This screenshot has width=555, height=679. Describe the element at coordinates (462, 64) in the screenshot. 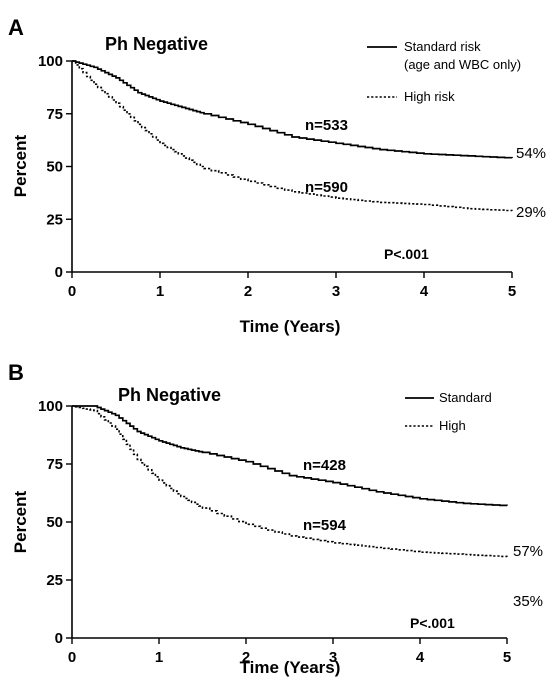

I see `legend-entry-note: (age and WBC only)` at that location.